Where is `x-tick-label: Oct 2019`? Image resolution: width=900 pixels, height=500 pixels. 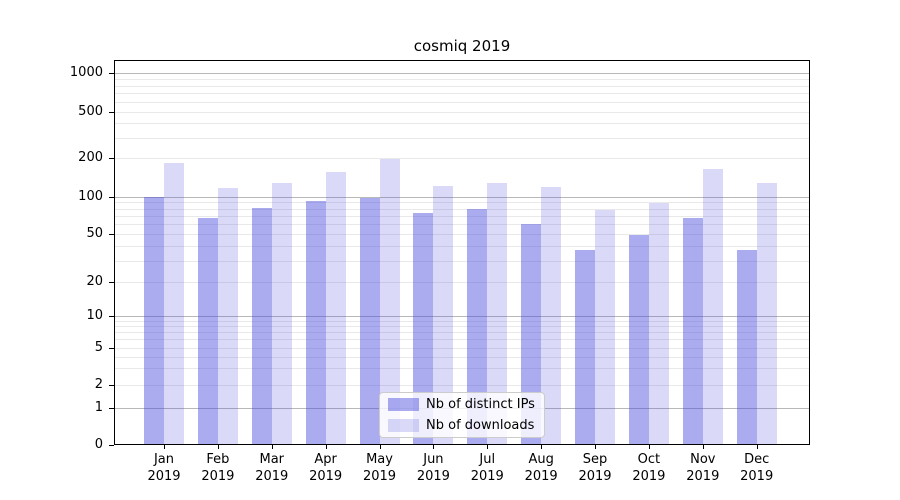 x-tick-label: Oct 2019 is located at coordinates (649, 468).